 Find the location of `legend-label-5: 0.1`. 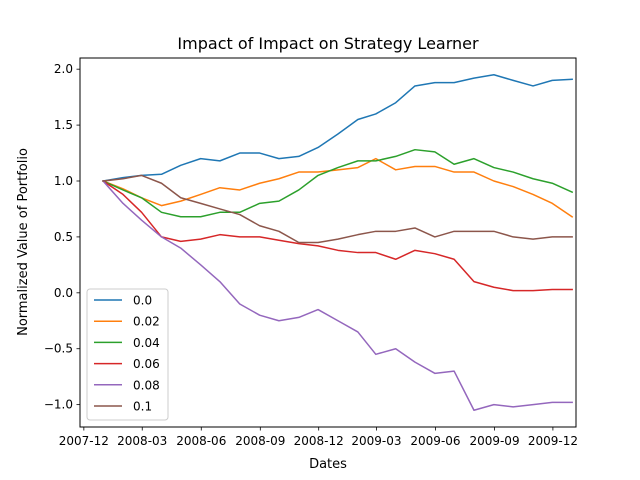

legend-label-5: 0.1 is located at coordinates (142, 407).